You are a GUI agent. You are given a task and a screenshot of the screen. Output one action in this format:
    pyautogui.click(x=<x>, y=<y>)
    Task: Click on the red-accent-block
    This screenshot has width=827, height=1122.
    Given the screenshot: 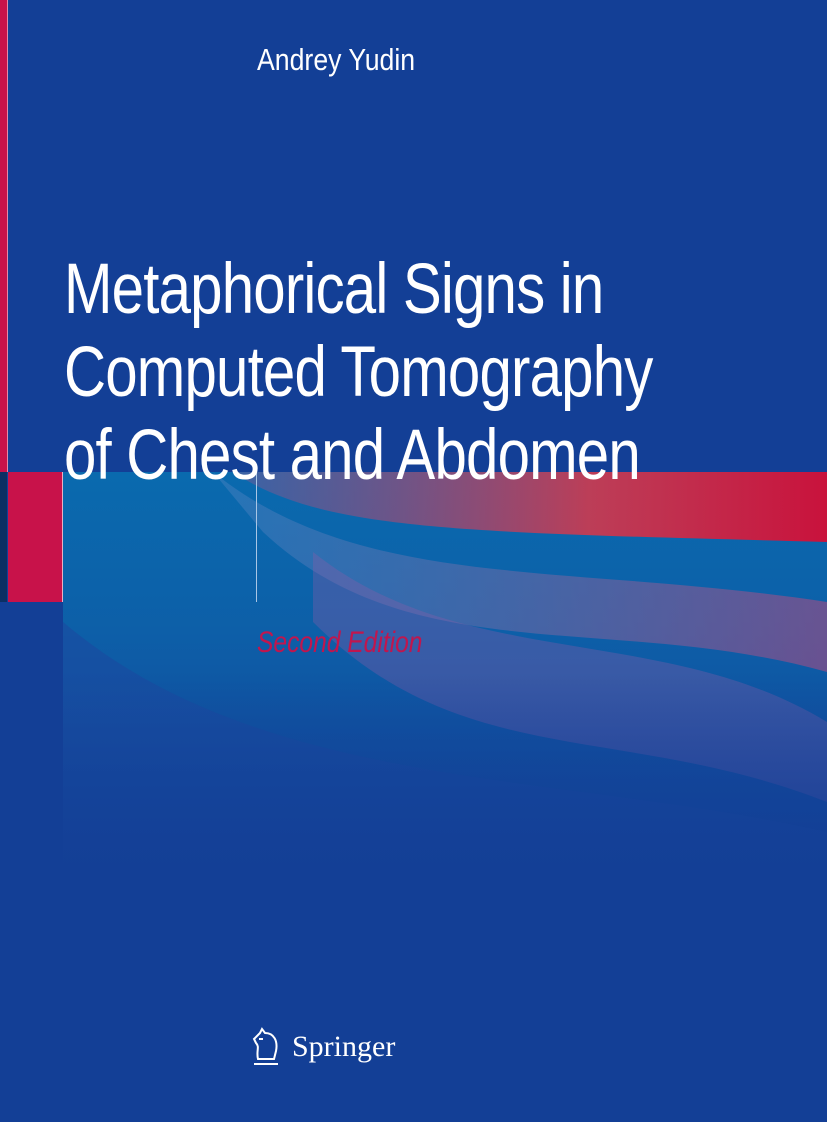 What is the action you would take?
    pyautogui.click(x=35, y=537)
    